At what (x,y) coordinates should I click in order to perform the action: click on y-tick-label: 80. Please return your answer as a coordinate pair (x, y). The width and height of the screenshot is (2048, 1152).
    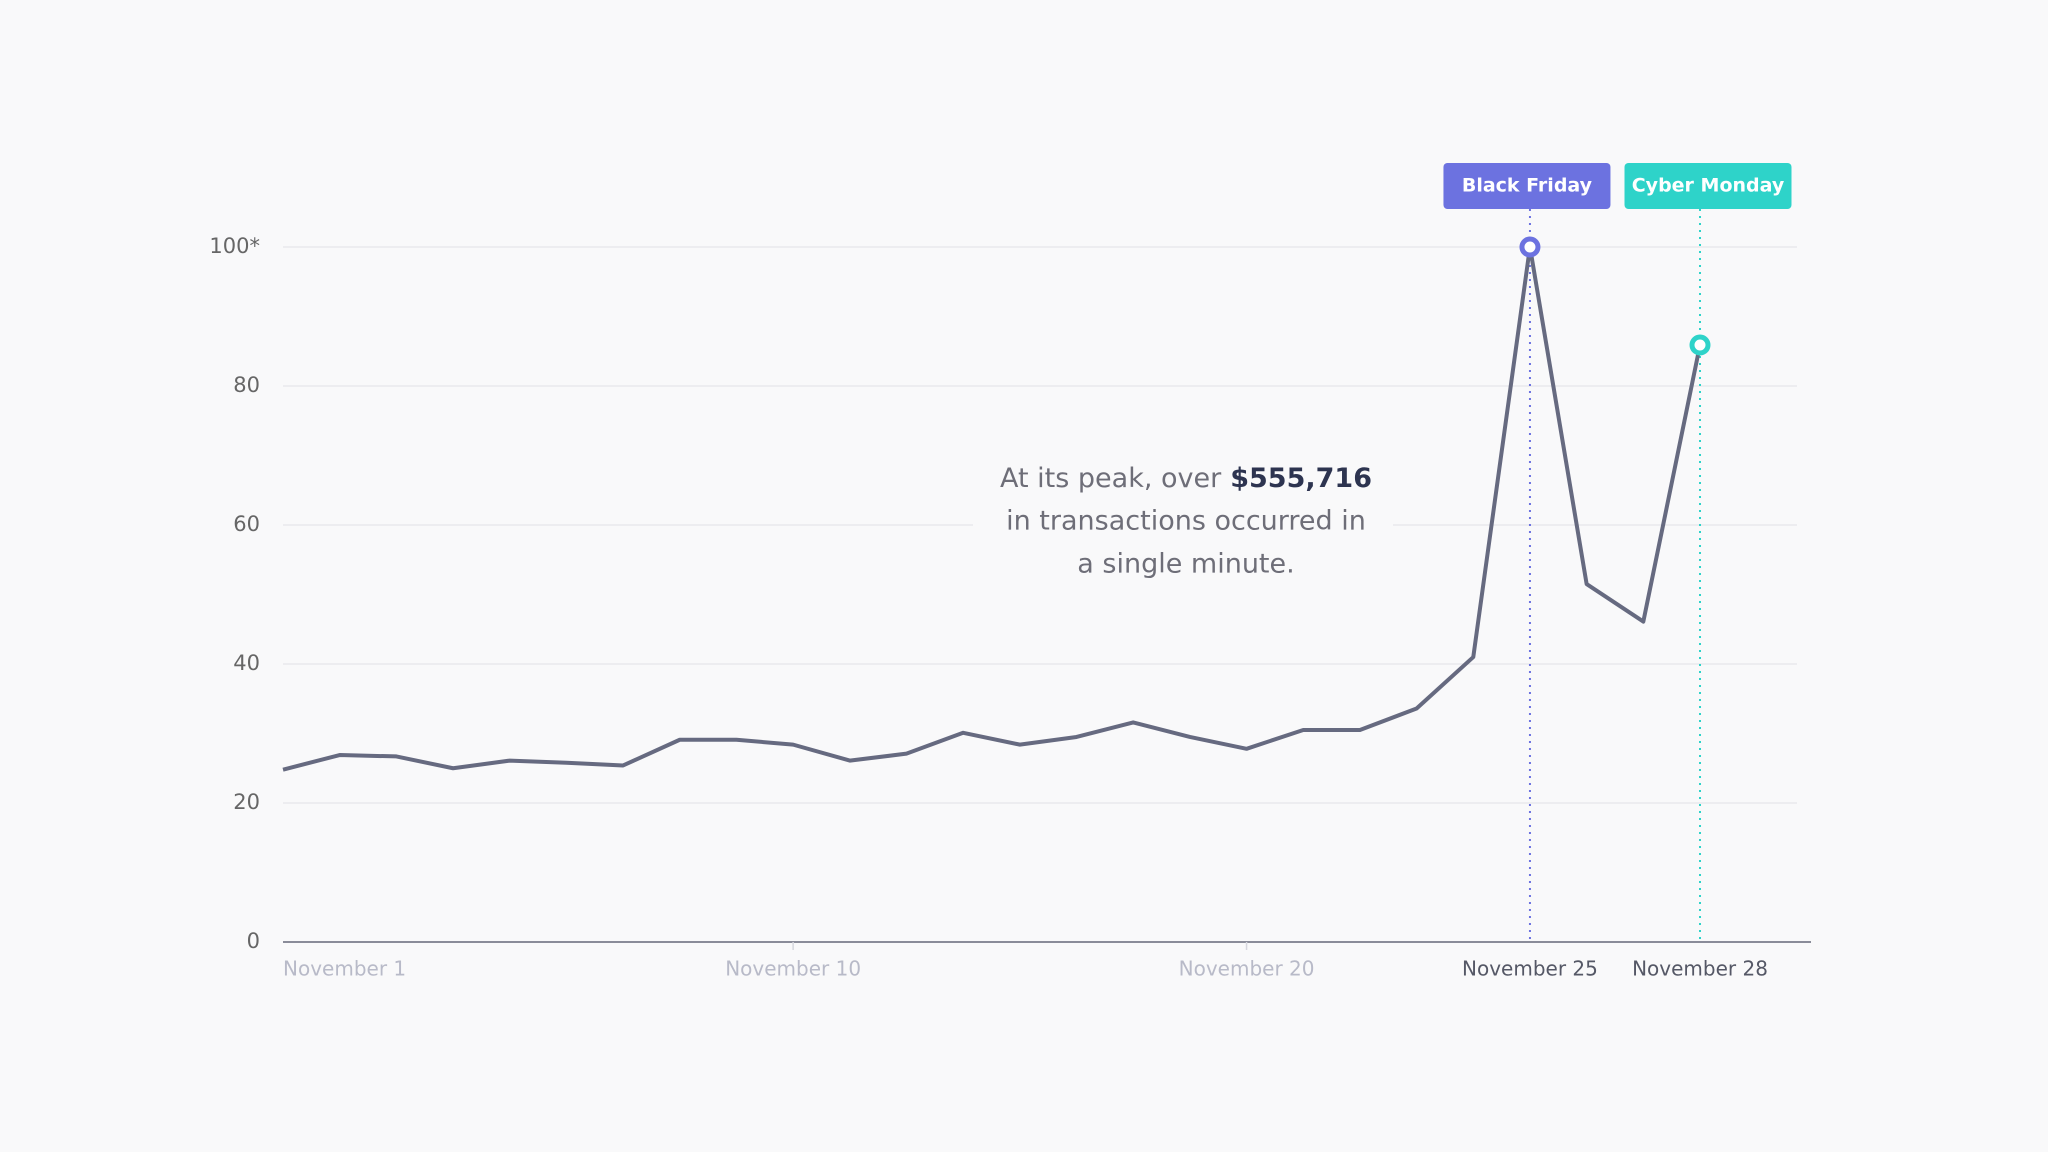
    Looking at the image, I should click on (246, 385).